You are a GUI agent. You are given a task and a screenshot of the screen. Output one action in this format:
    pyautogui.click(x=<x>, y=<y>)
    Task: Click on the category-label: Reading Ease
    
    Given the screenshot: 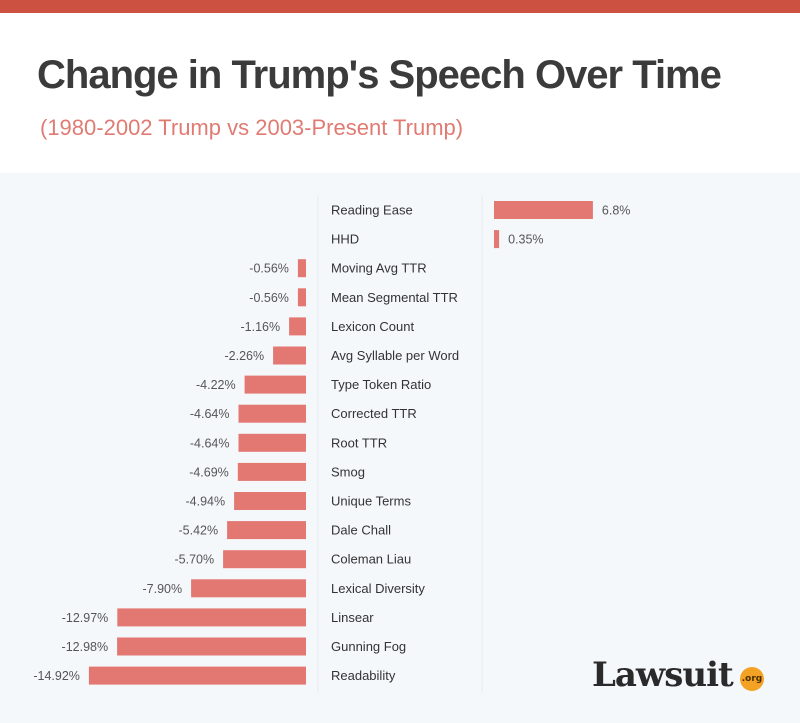 What is the action you would take?
    pyautogui.click(x=372, y=210)
    